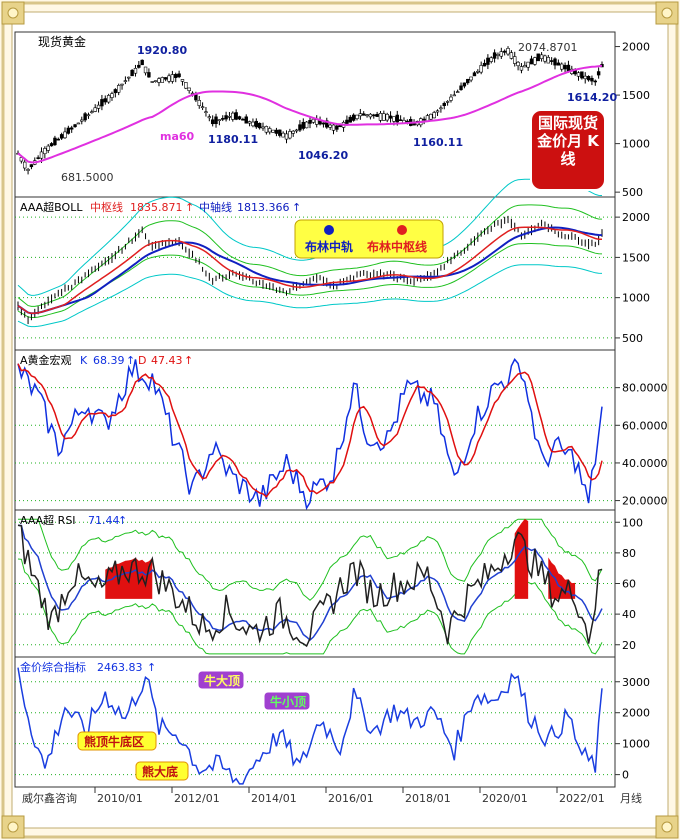 The height and width of the screenshot is (840, 680). What do you see at coordinates (222, 680) in the screenshot?
I see `composite-tag-label-0: 牛大顶` at bounding box center [222, 680].